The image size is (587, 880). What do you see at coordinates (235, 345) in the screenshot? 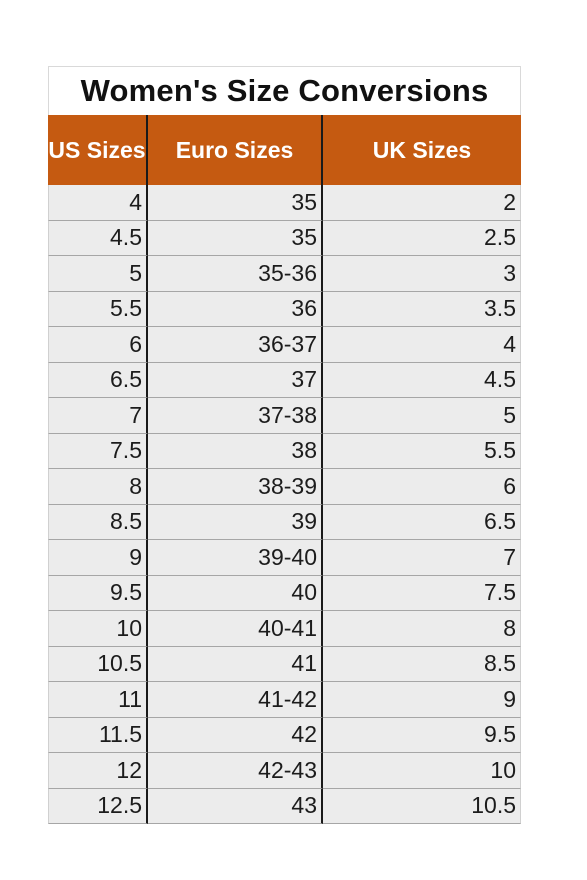
I see `euro-size-cell: 36-37` at bounding box center [235, 345].